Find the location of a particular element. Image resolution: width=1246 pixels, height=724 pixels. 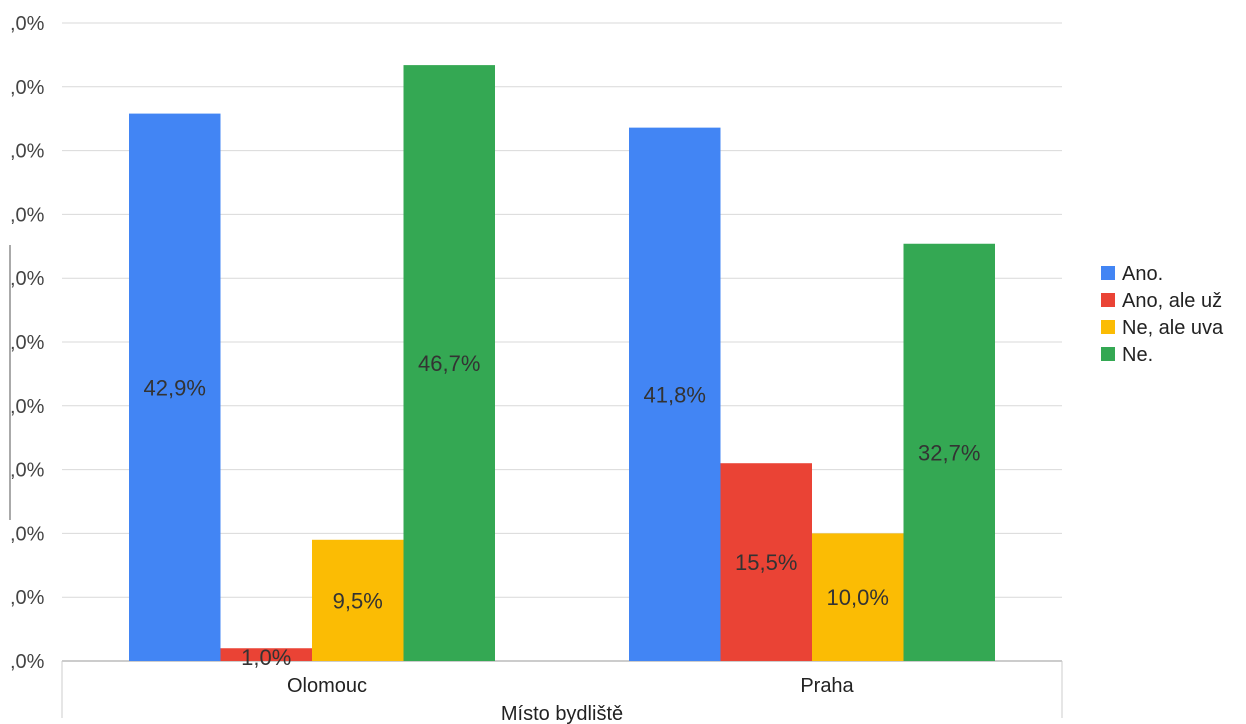

legend-label: Ne, ale uva is located at coordinates (1173, 328).